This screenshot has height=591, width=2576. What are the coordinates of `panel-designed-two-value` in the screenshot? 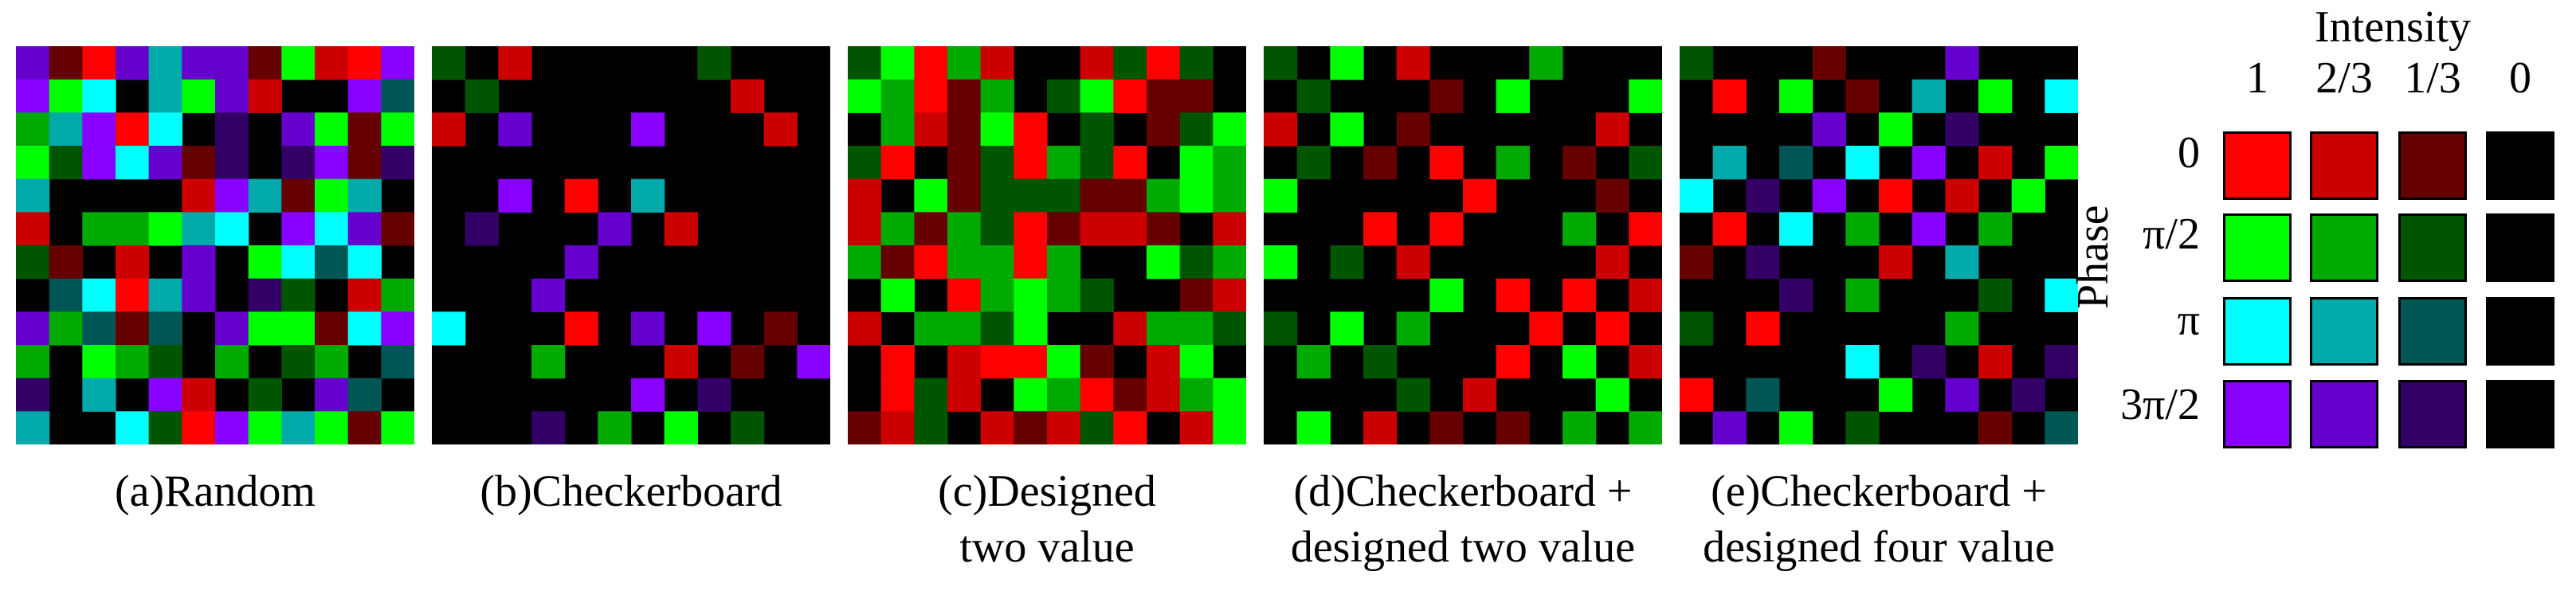 It's located at (1047, 245).